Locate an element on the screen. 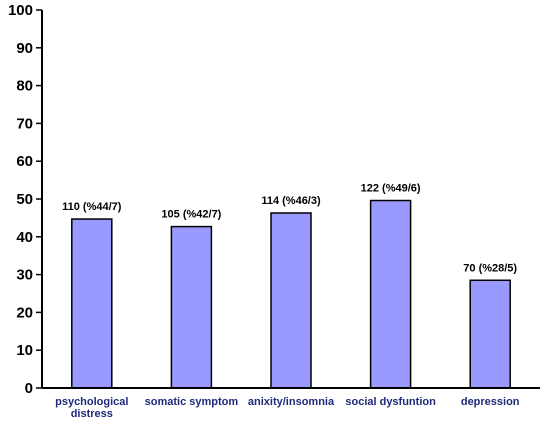 This screenshot has height=422, width=550. y-tick-label: 0 is located at coordinates (29, 388).